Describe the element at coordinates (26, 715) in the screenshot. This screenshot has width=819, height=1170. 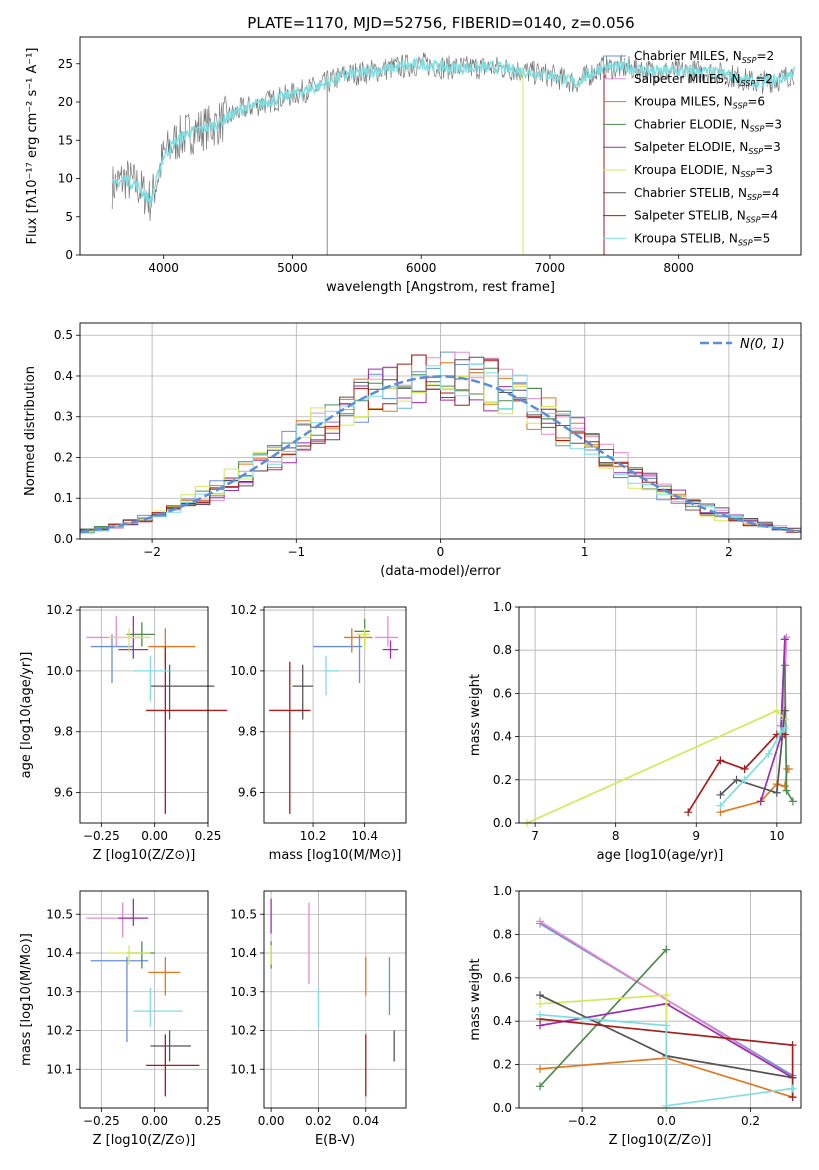
I see `y-axis-label: age [log10(age/yr)]` at that location.